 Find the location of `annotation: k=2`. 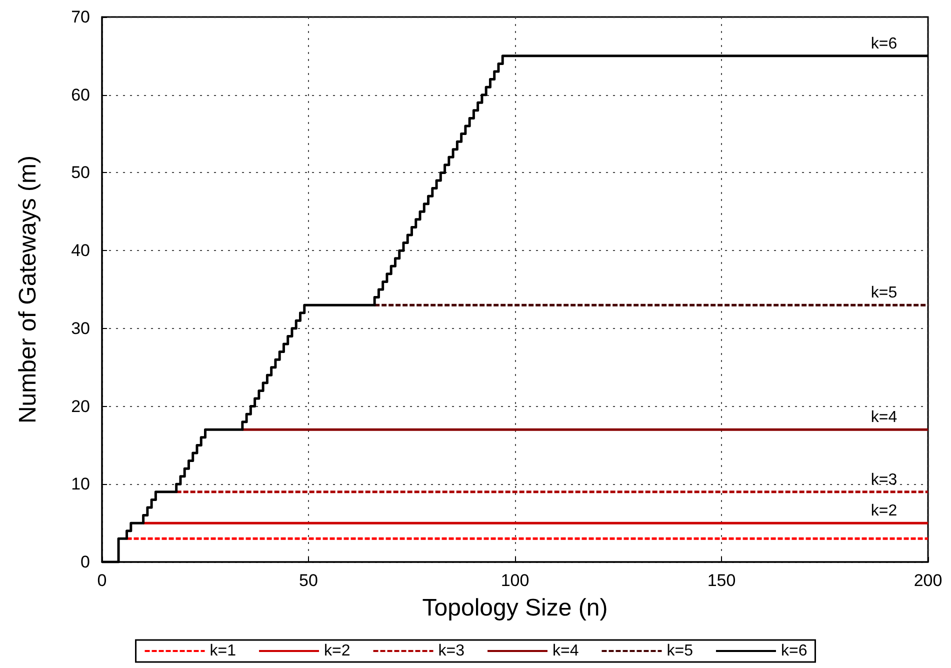

annotation: k=2 is located at coordinates (884, 511).